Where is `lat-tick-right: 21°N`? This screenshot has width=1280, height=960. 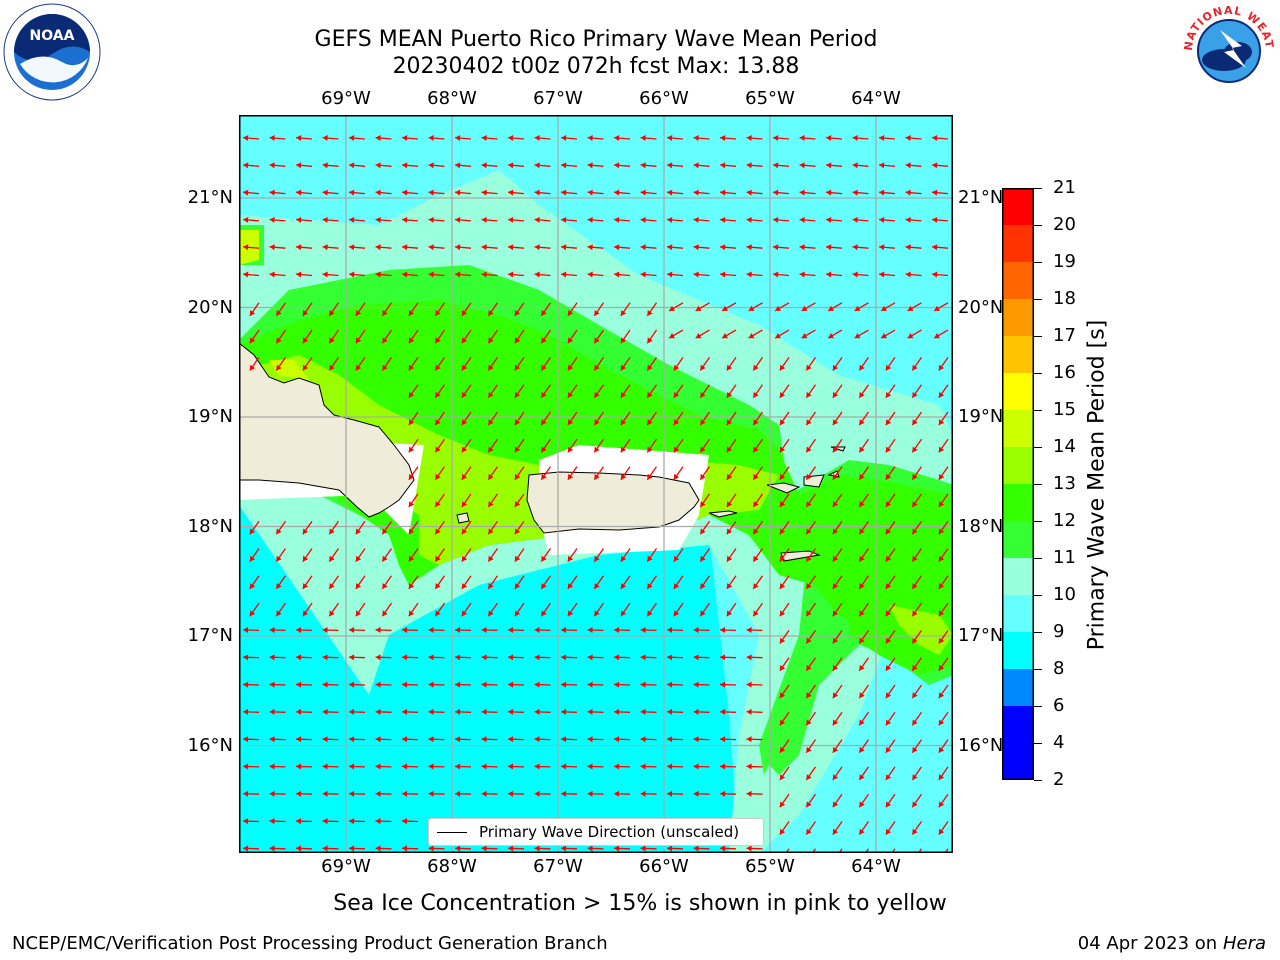 lat-tick-right: 21°N is located at coordinates (981, 197).